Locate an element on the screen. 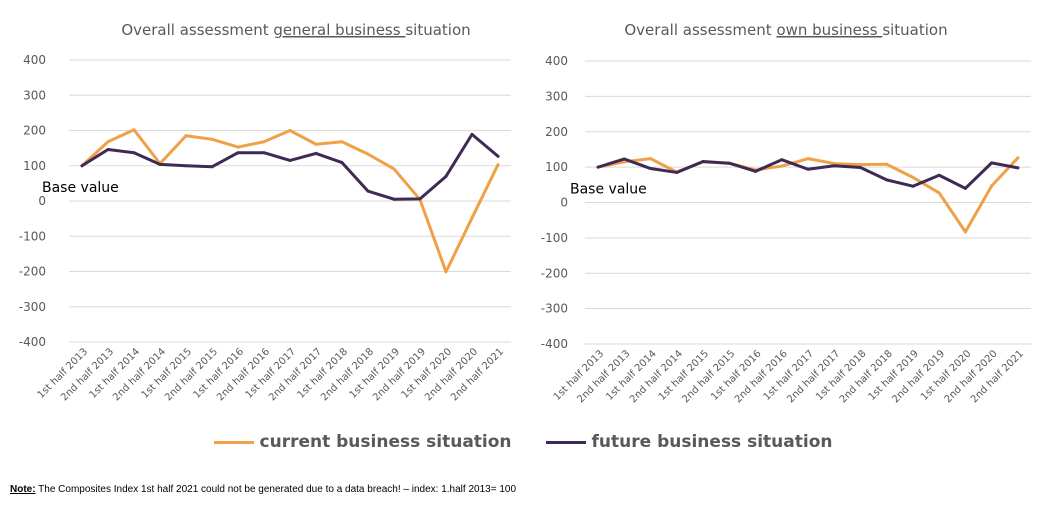  chart-title-part: general business is located at coordinates (339, 30).